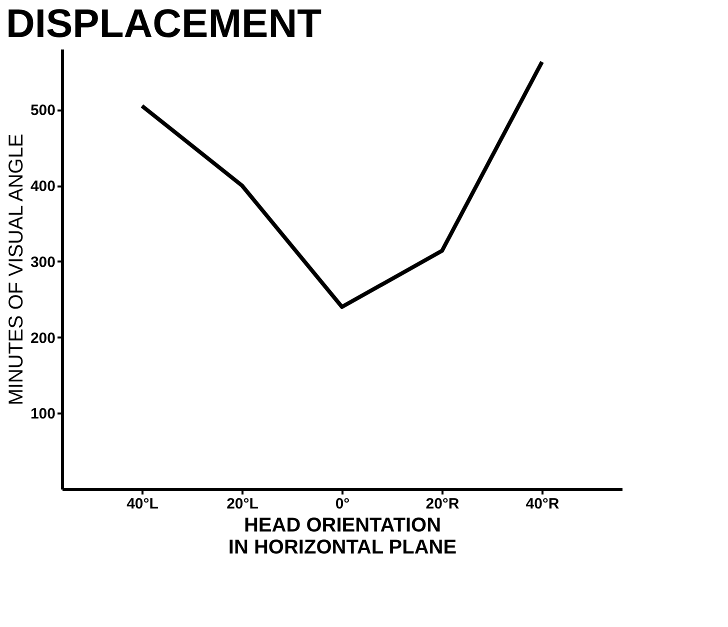  Describe the element at coordinates (142, 504) in the screenshot. I see `x-tick-label: 40°L` at that location.